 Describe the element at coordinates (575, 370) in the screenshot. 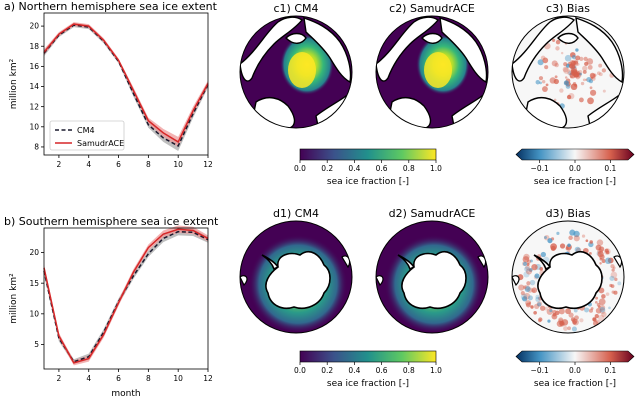

I see `colorbar-tick-label: 0.0` at that location.